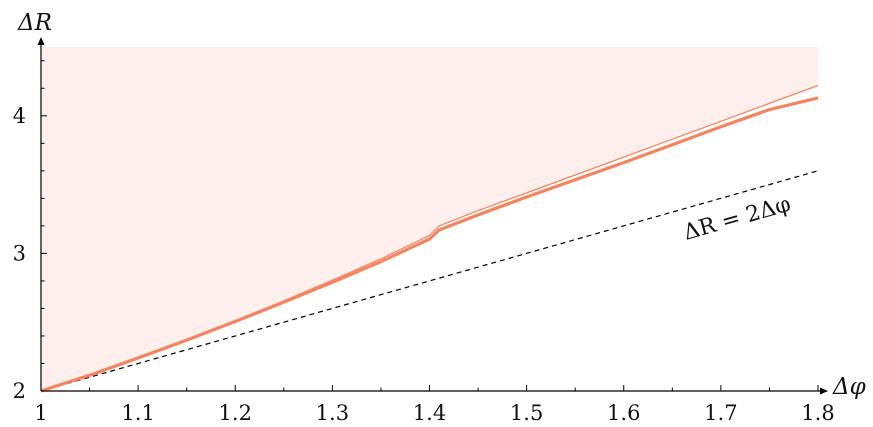  Describe the element at coordinates (34, 23) in the screenshot. I see `y-axis-label: ΔR` at that location.